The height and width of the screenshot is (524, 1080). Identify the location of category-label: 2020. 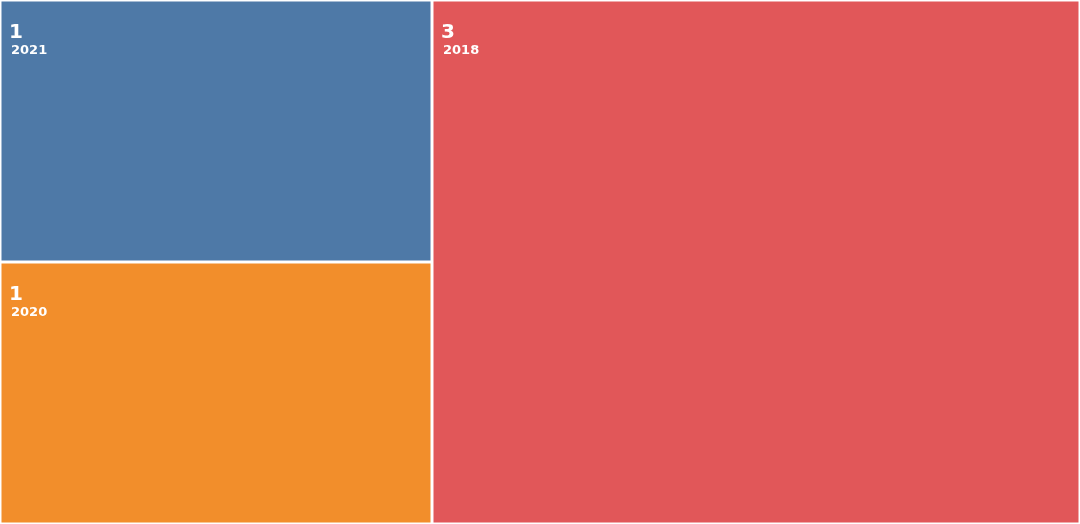
(29, 311).